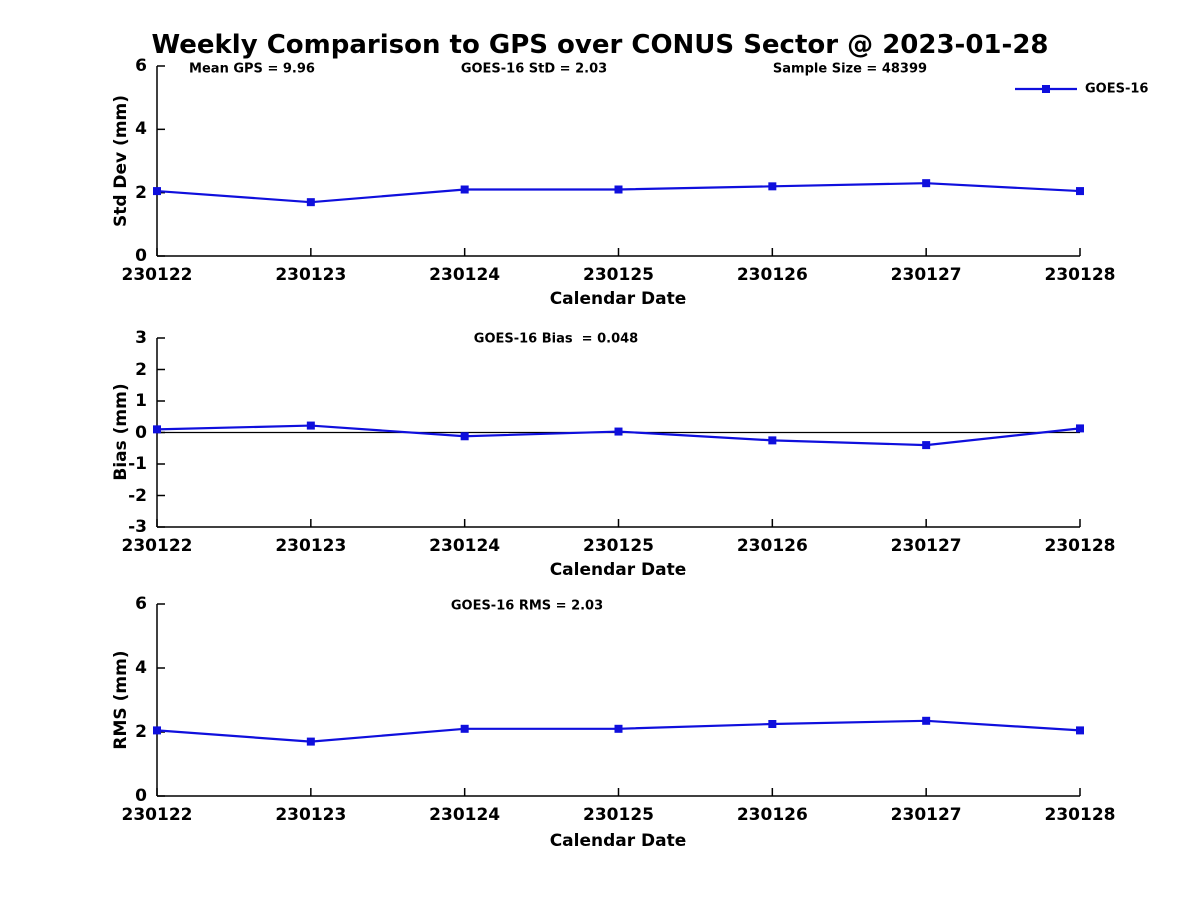 The image size is (1200, 900). Describe the element at coordinates (1046, 89) in the screenshot. I see `legend-marker` at that location.